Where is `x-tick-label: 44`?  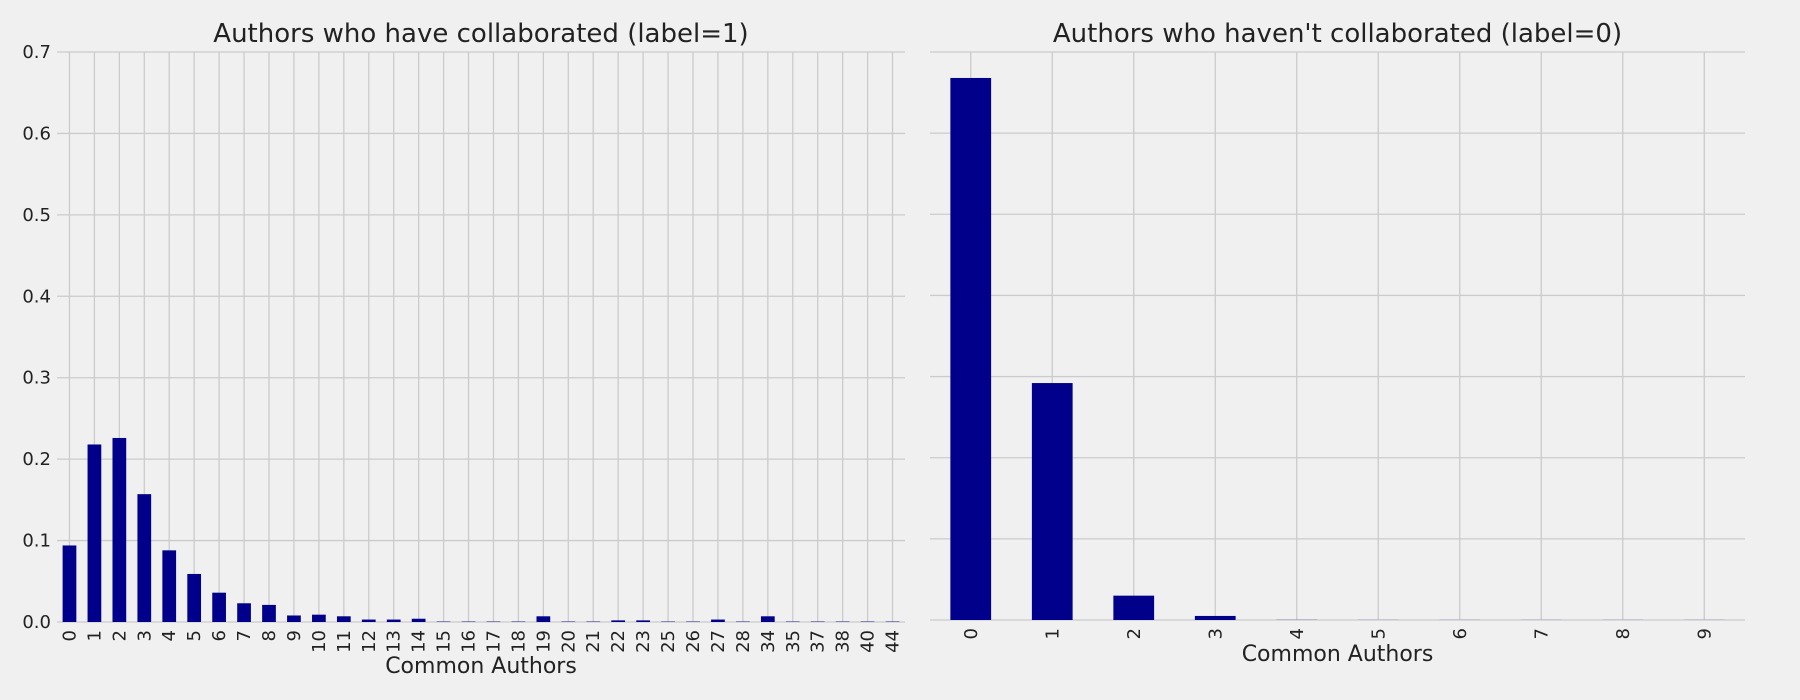
x-tick-label: 44 is located at coordinates (893, 641).